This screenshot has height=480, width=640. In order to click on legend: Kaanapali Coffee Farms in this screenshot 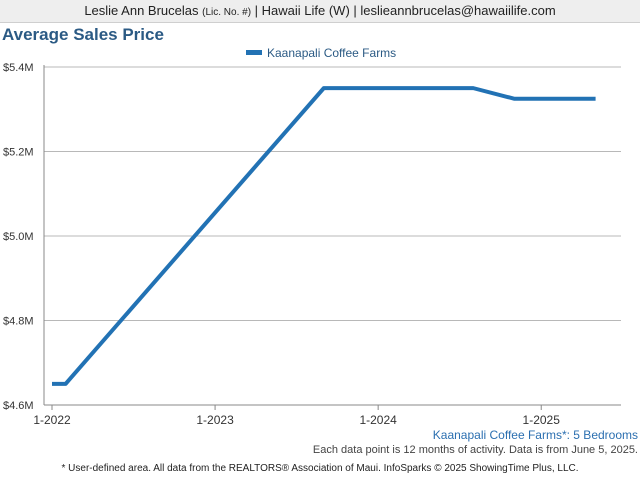, I will do `click(321, 53)`.